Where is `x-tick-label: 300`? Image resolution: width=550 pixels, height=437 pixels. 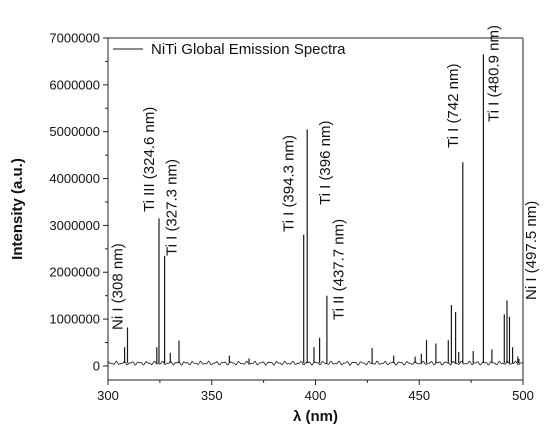
x-tick-label: 300 is located at coordinates (108, 395).